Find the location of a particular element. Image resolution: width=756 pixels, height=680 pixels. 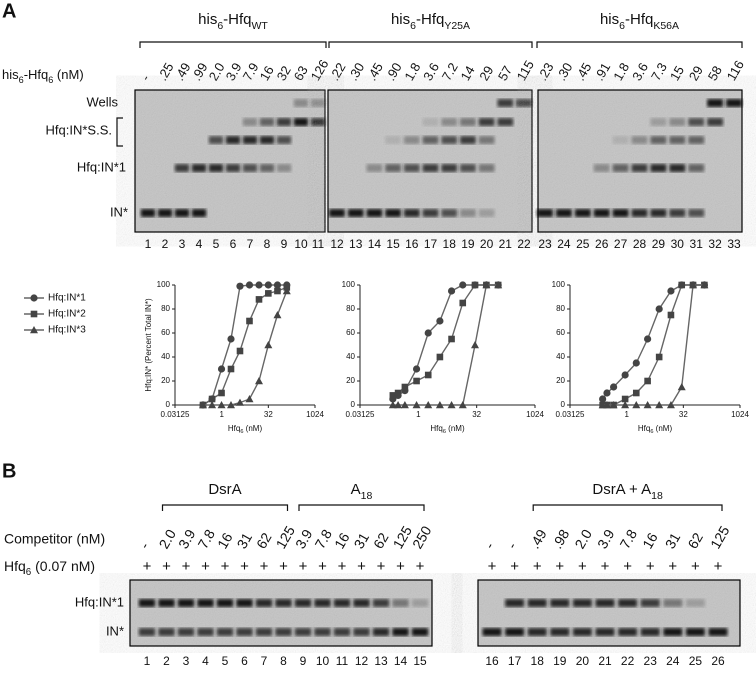

x-axis-label-part: (nM) is located at coordinates (252, 428).